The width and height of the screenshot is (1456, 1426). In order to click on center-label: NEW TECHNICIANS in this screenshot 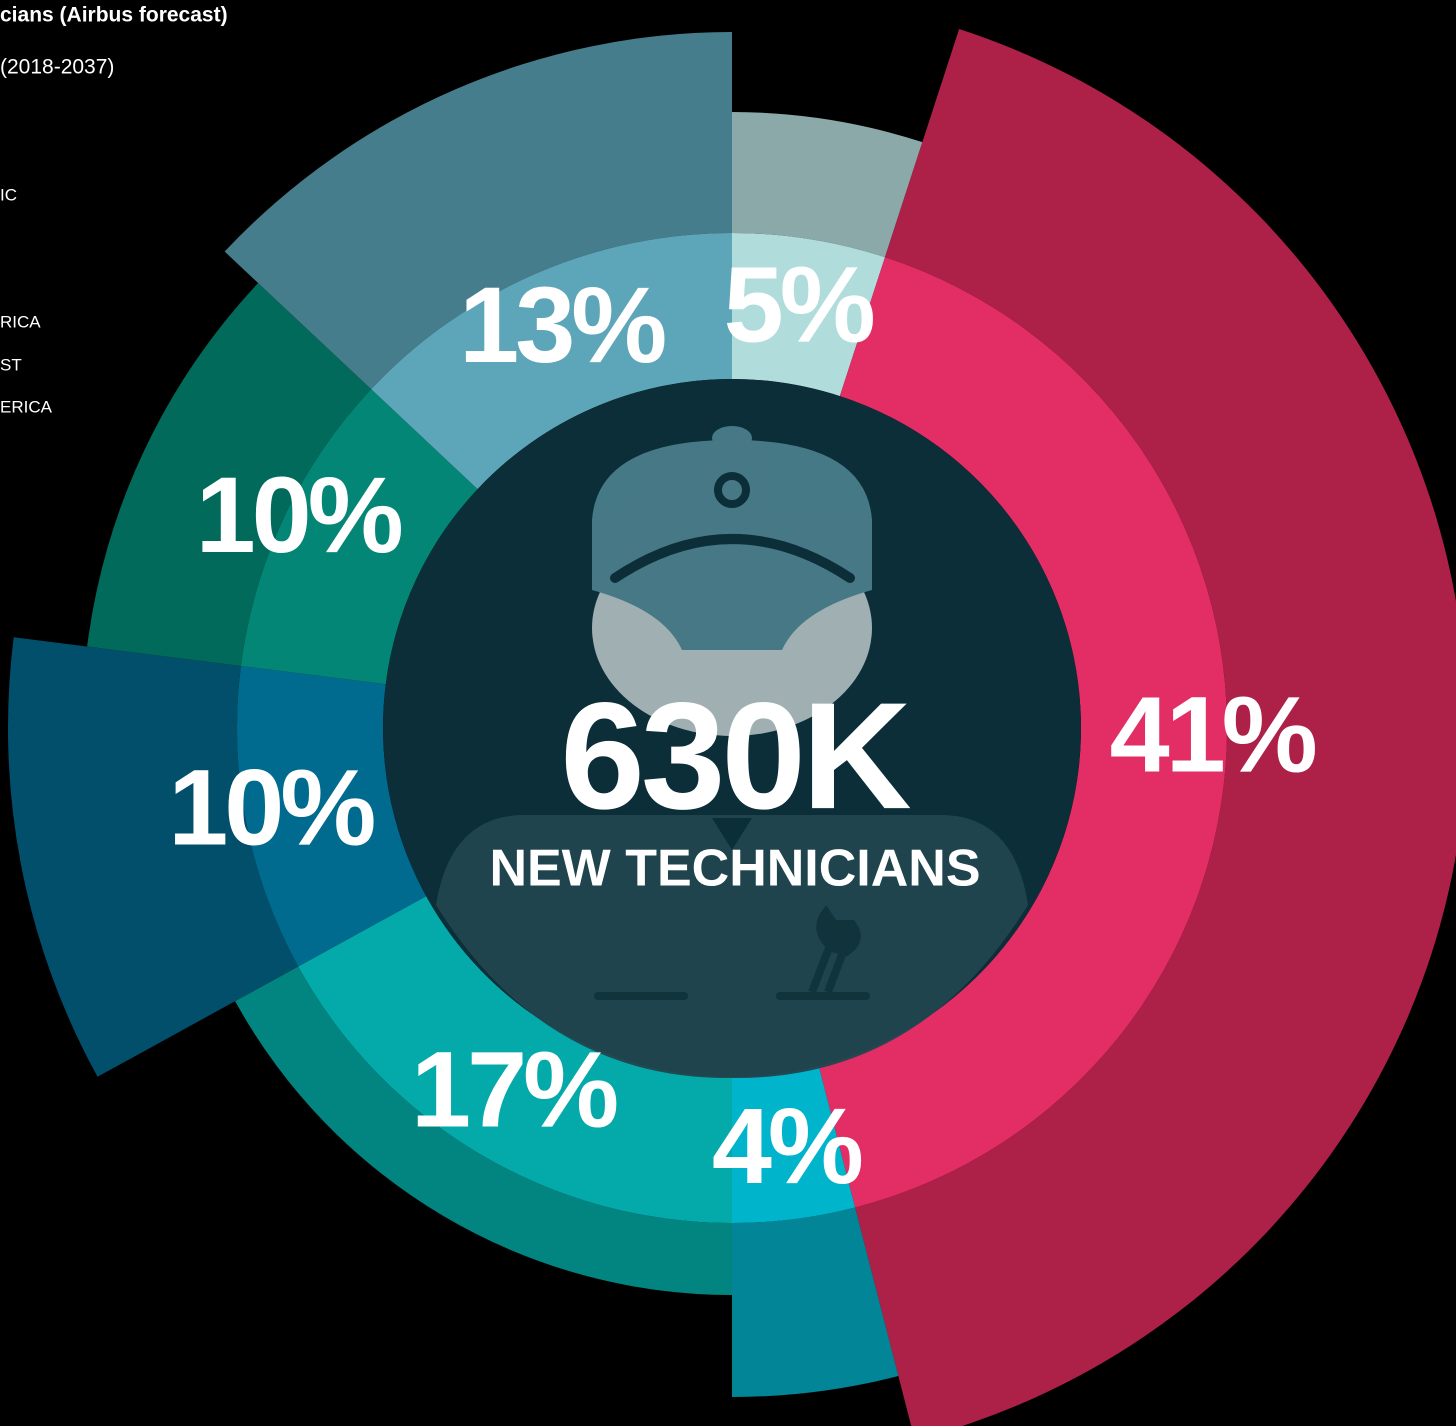, I will do `click(734, 869)`.